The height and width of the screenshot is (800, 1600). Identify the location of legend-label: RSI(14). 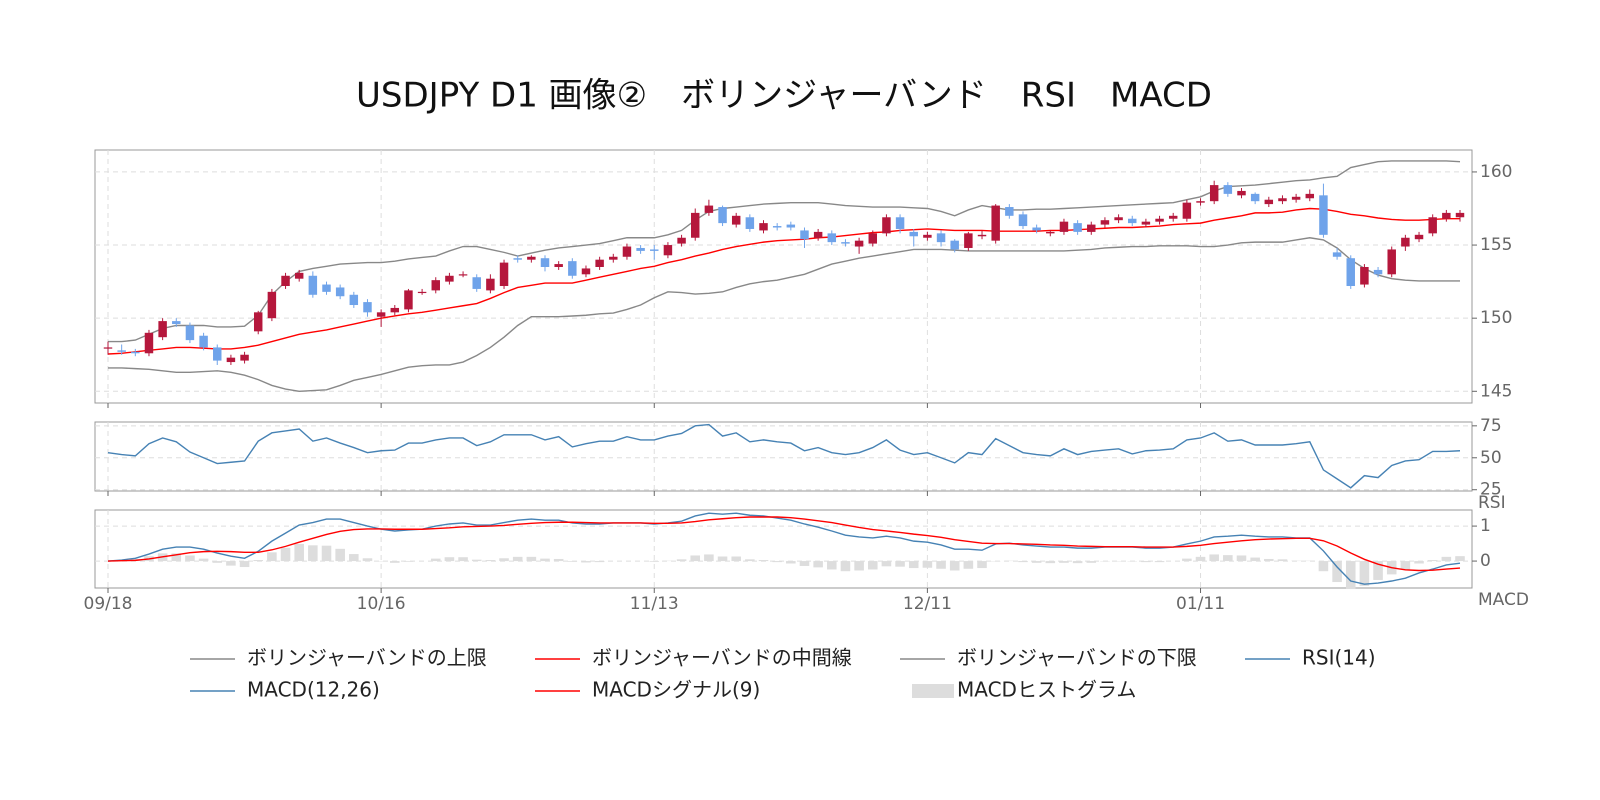
(1339, 658).